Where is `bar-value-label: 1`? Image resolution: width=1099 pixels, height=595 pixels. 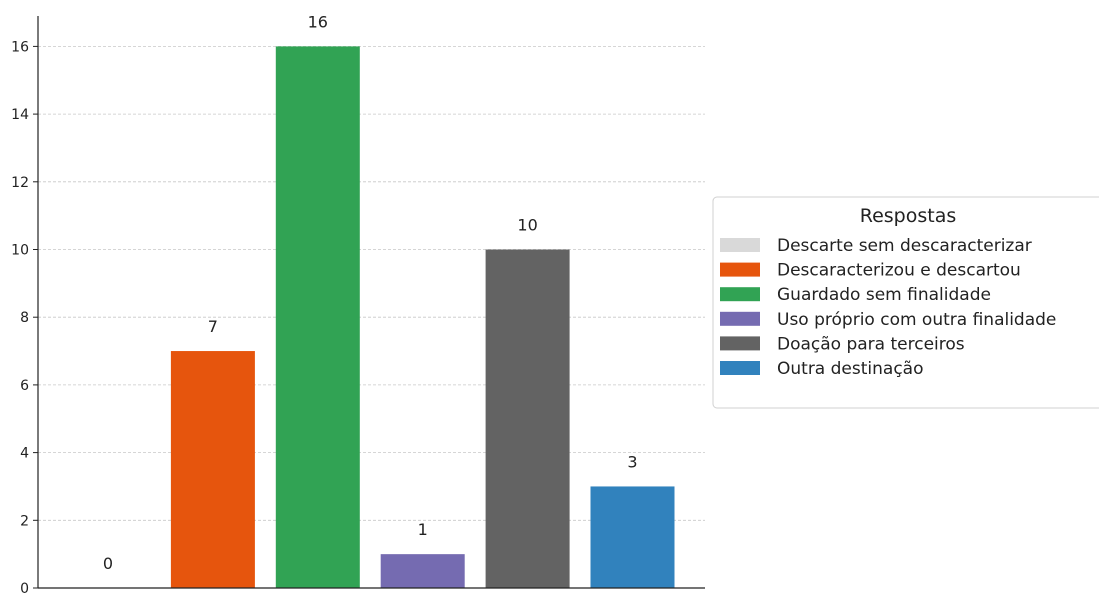 bar-value-label: 1 is located at coordinates (423, 529).